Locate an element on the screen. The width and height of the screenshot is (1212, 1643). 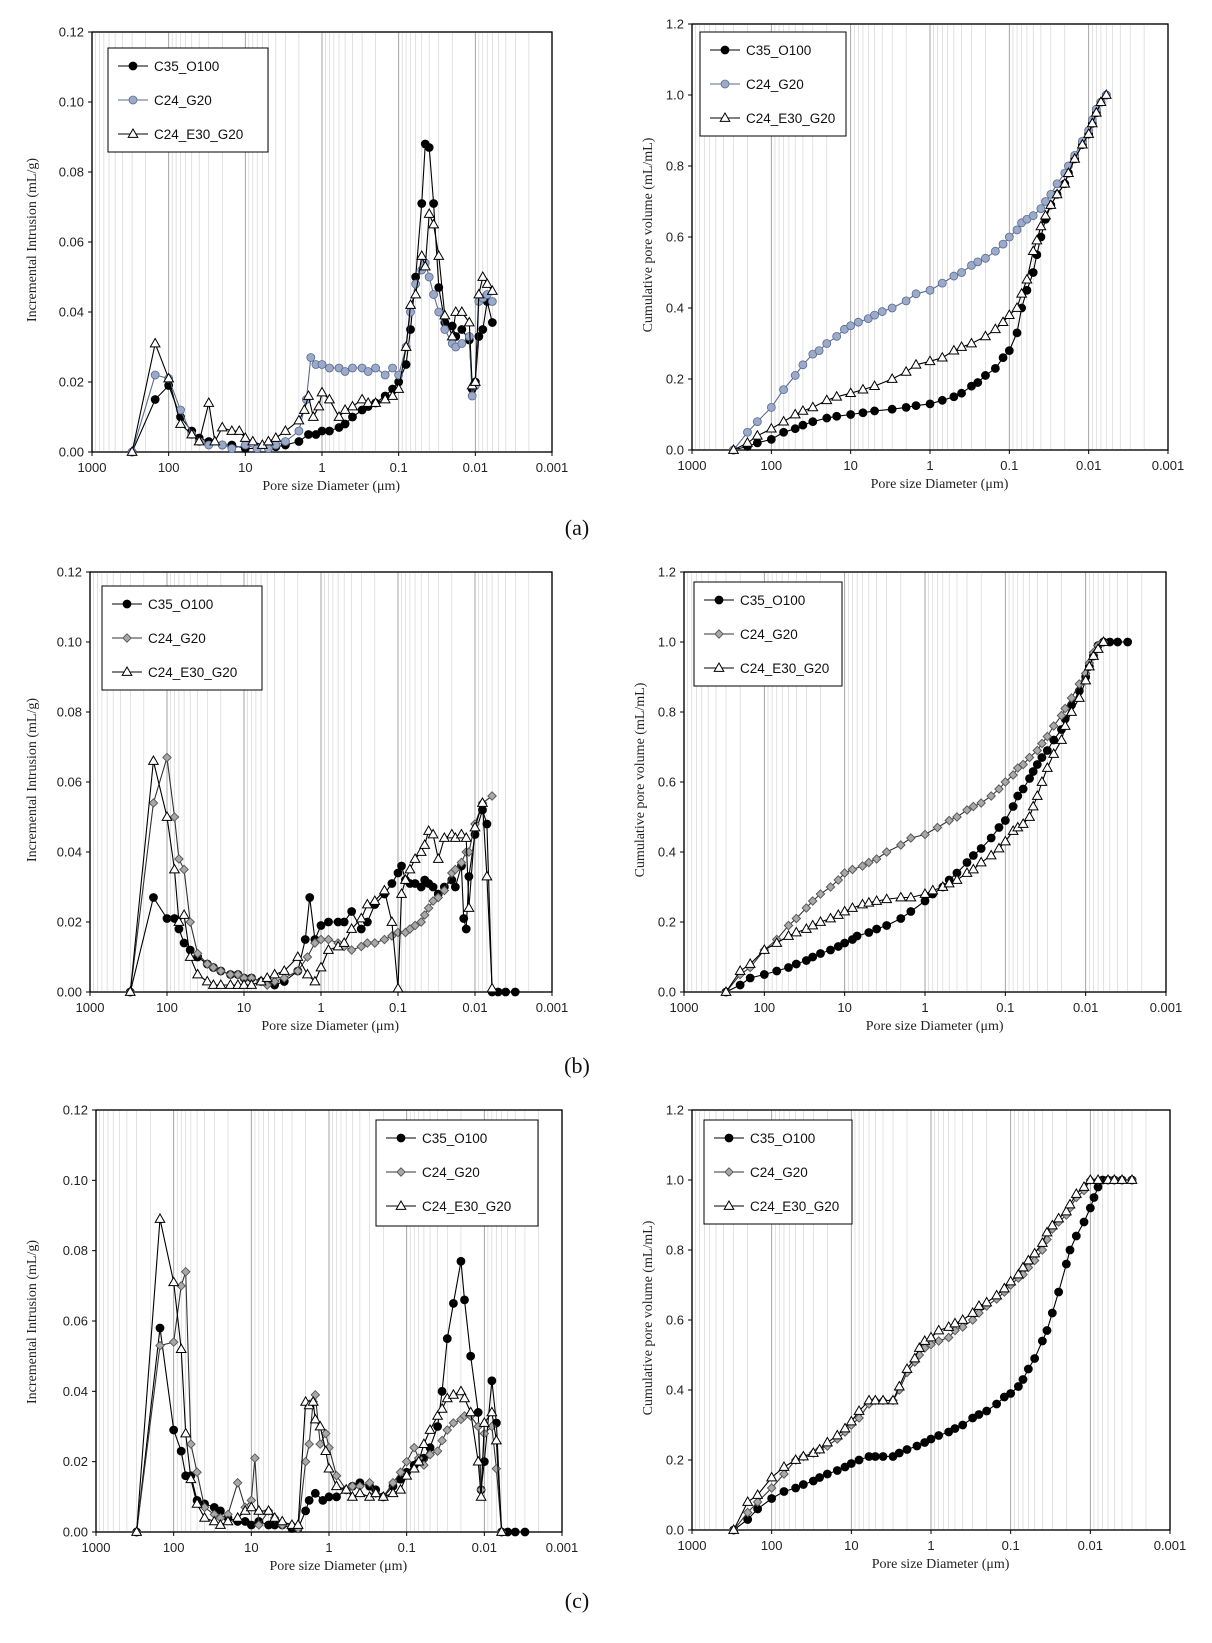
legend-label: C24_E30_G20 is located at coordinates (794, 1206).